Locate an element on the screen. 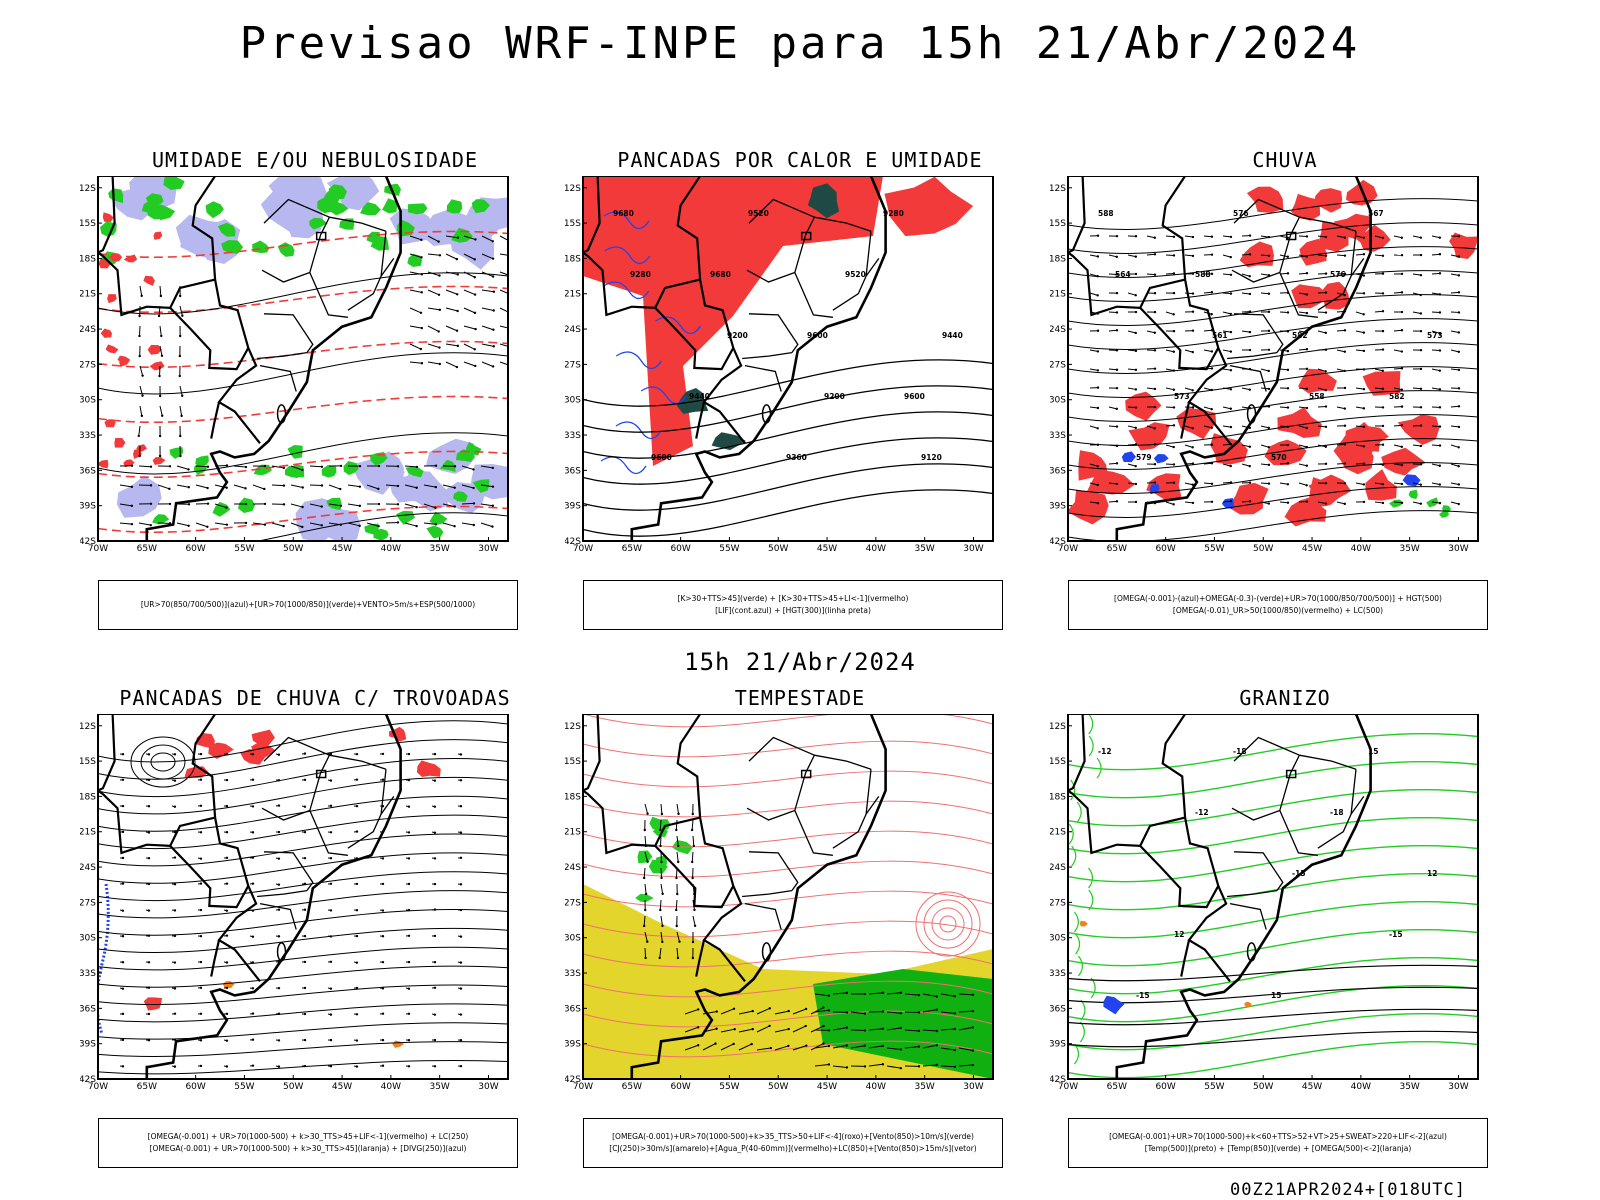  lon-tick-label: 60W is located at coordinates (680, 1087).